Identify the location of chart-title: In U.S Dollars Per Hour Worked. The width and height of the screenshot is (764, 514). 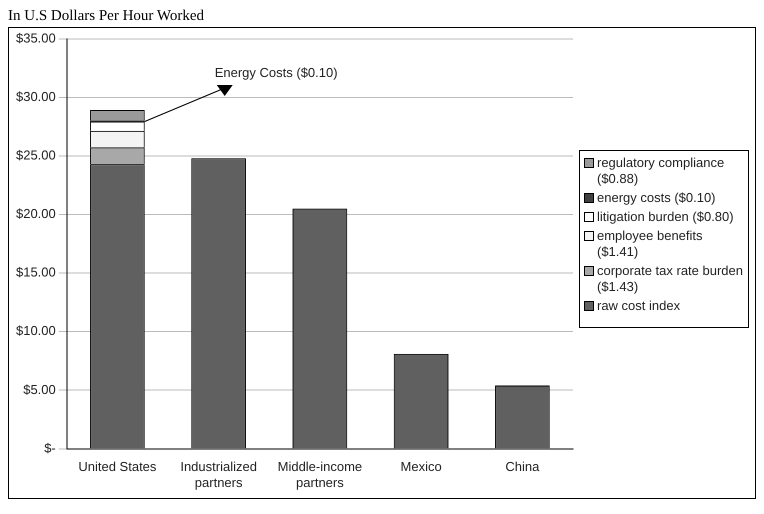
(106, 16).